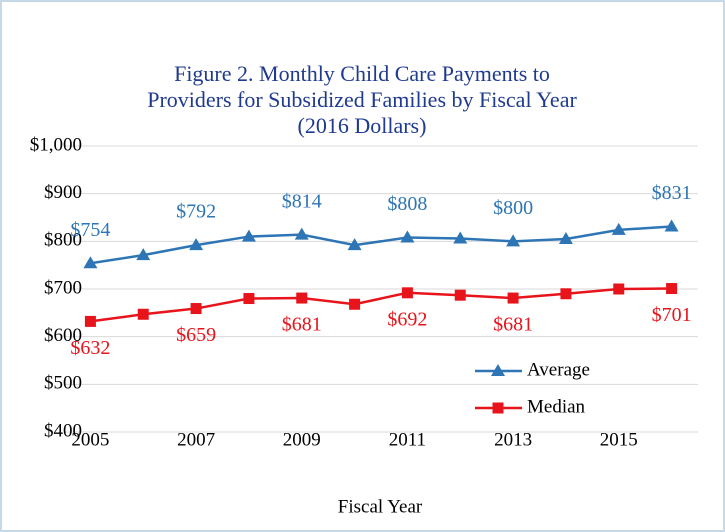 The width and height of the screenshot is (725, 532). What do you see at coordinates (513, 208) in the screenshot?
I see `data-label: $800` at bounding box center [513, 208].